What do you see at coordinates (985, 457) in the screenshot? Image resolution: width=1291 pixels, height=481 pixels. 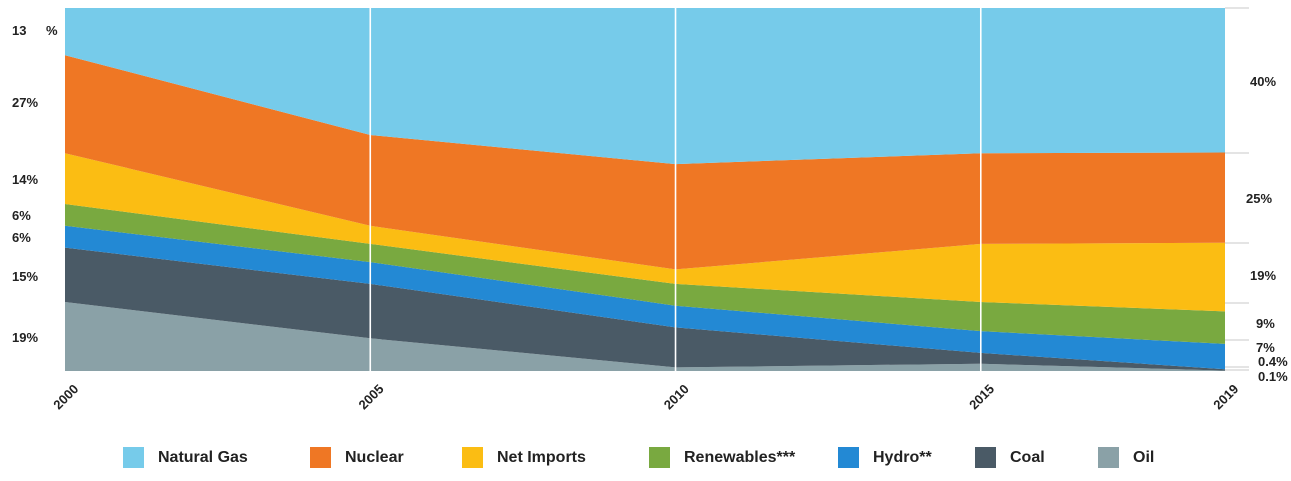 I see `legend-swatch-coal` at bounding box center [985, 457].